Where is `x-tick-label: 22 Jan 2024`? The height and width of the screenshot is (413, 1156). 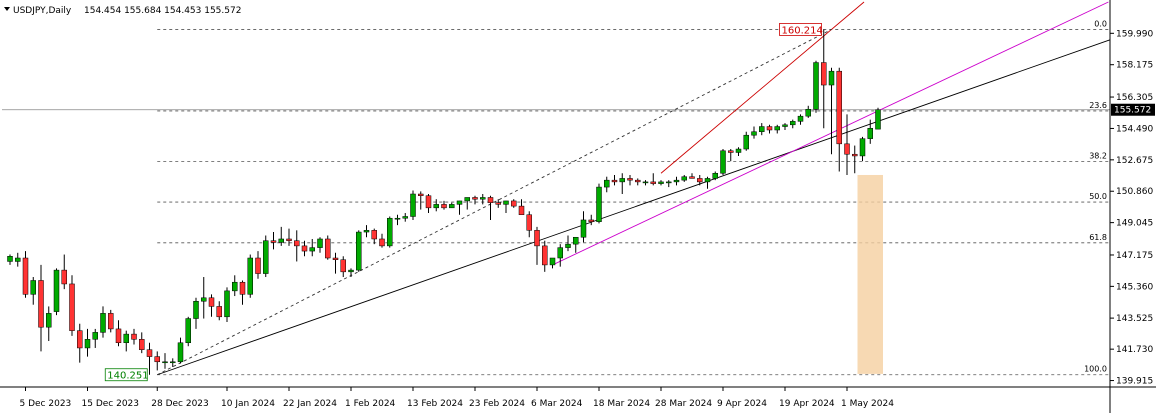 x-tick-label: 22 Jan 2024 is located at coordinates (310, 404).